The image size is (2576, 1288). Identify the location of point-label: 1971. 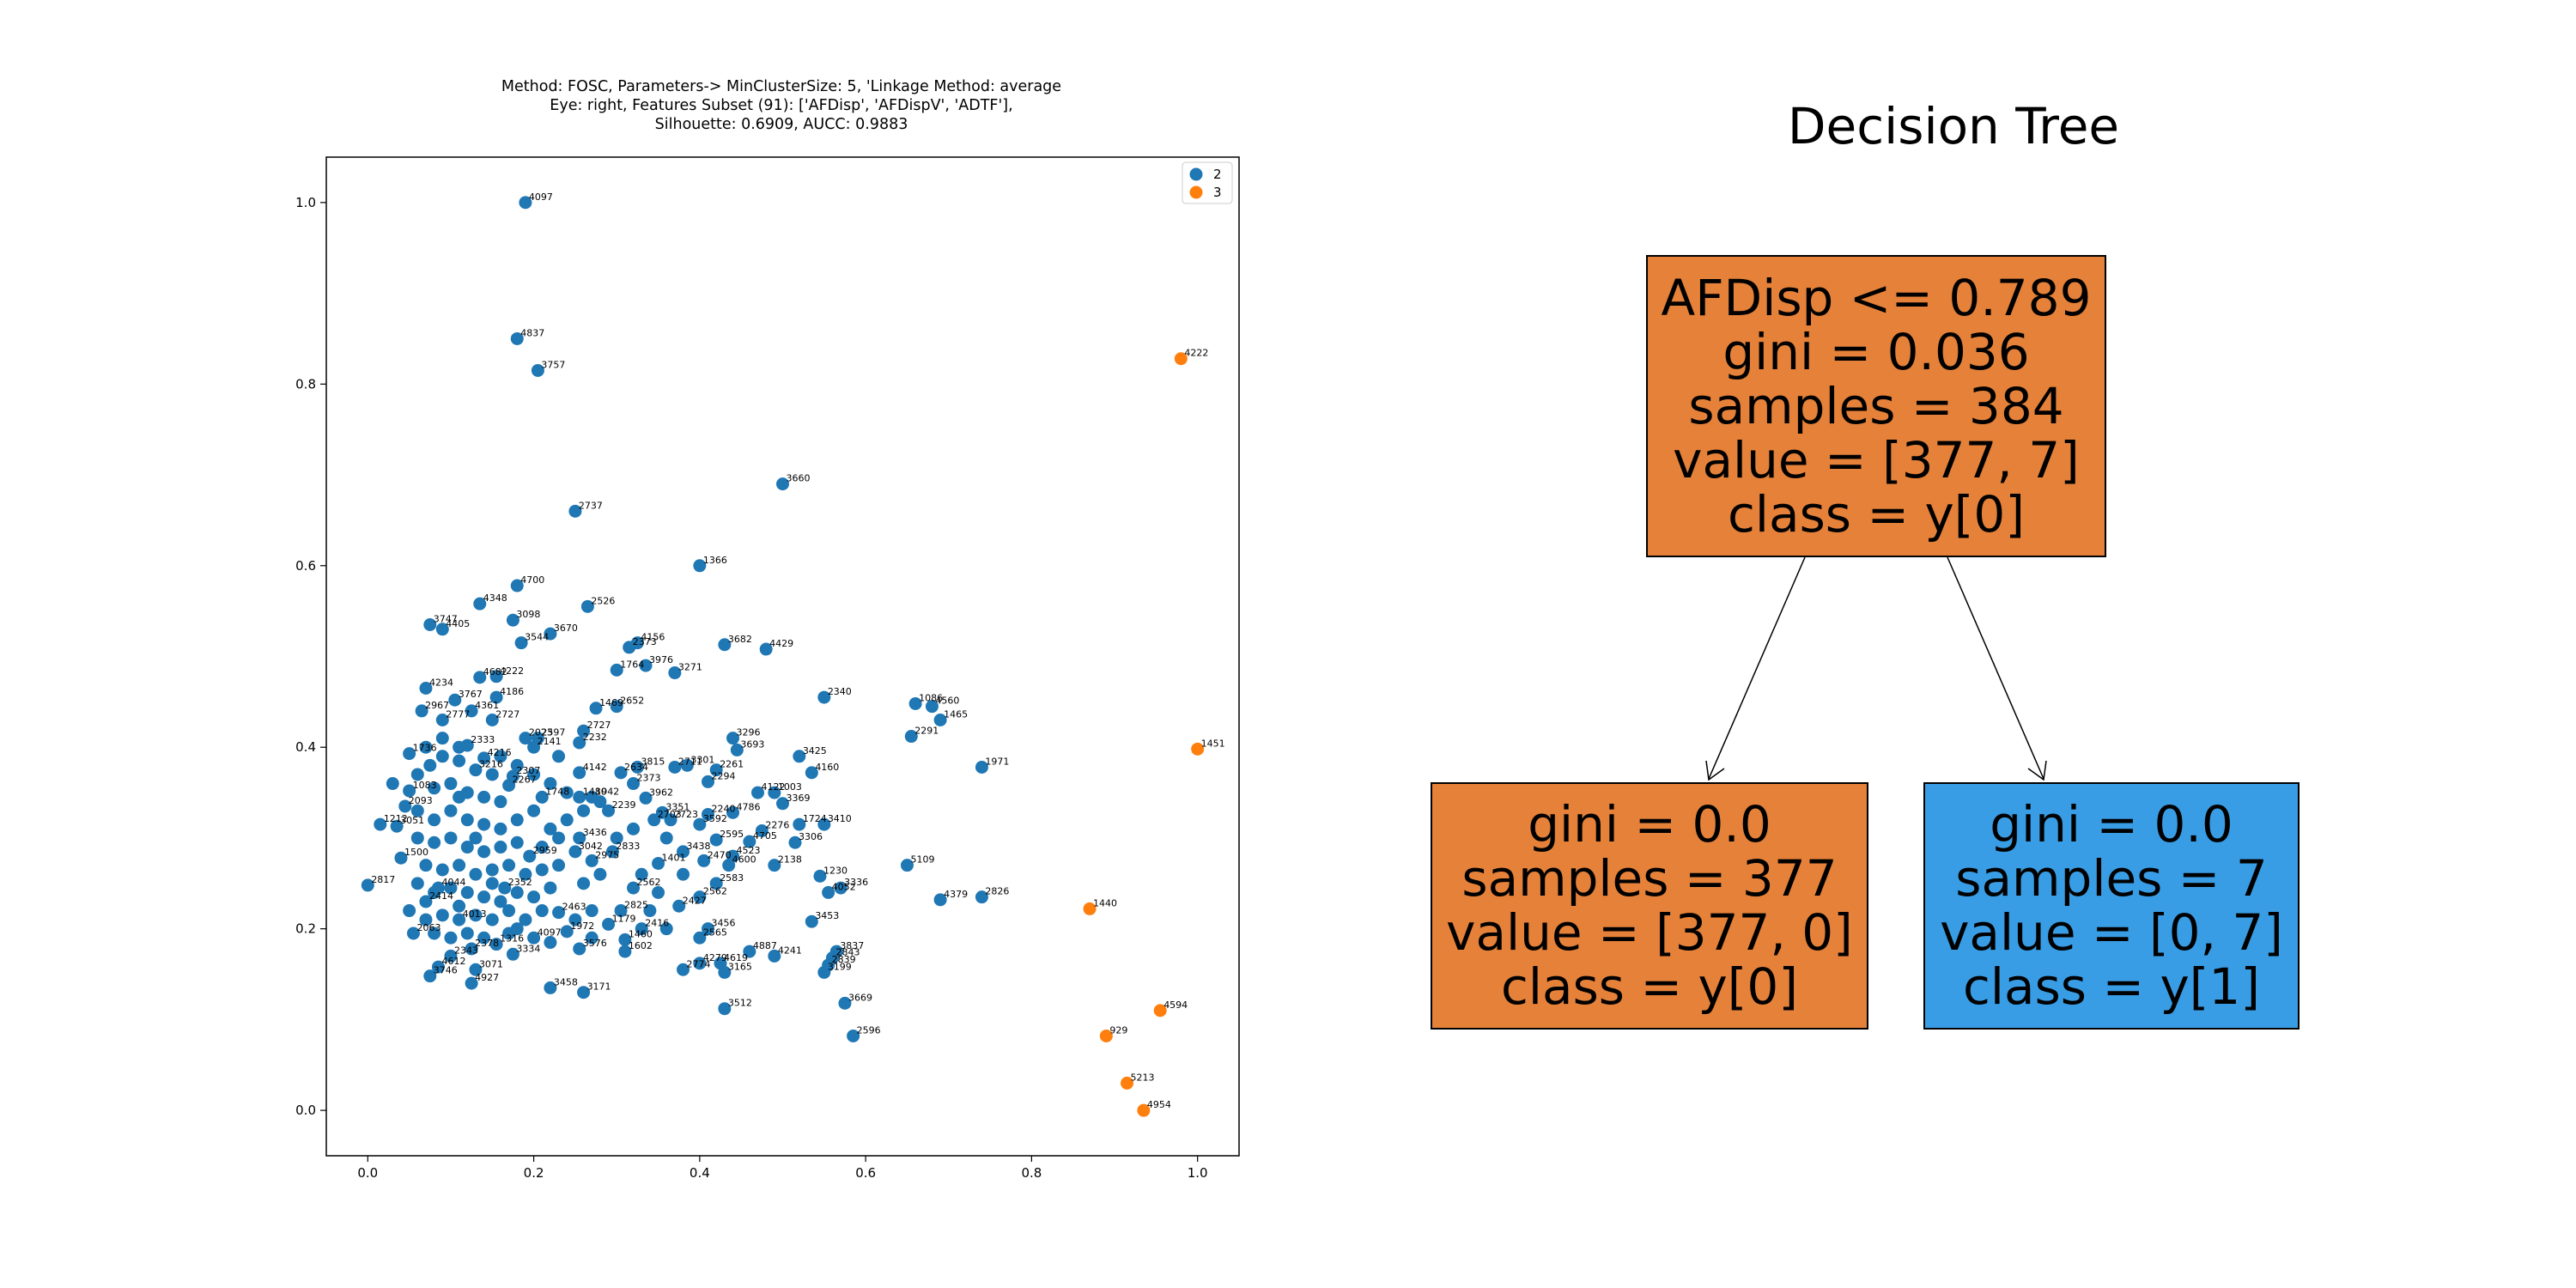
(997, 761).